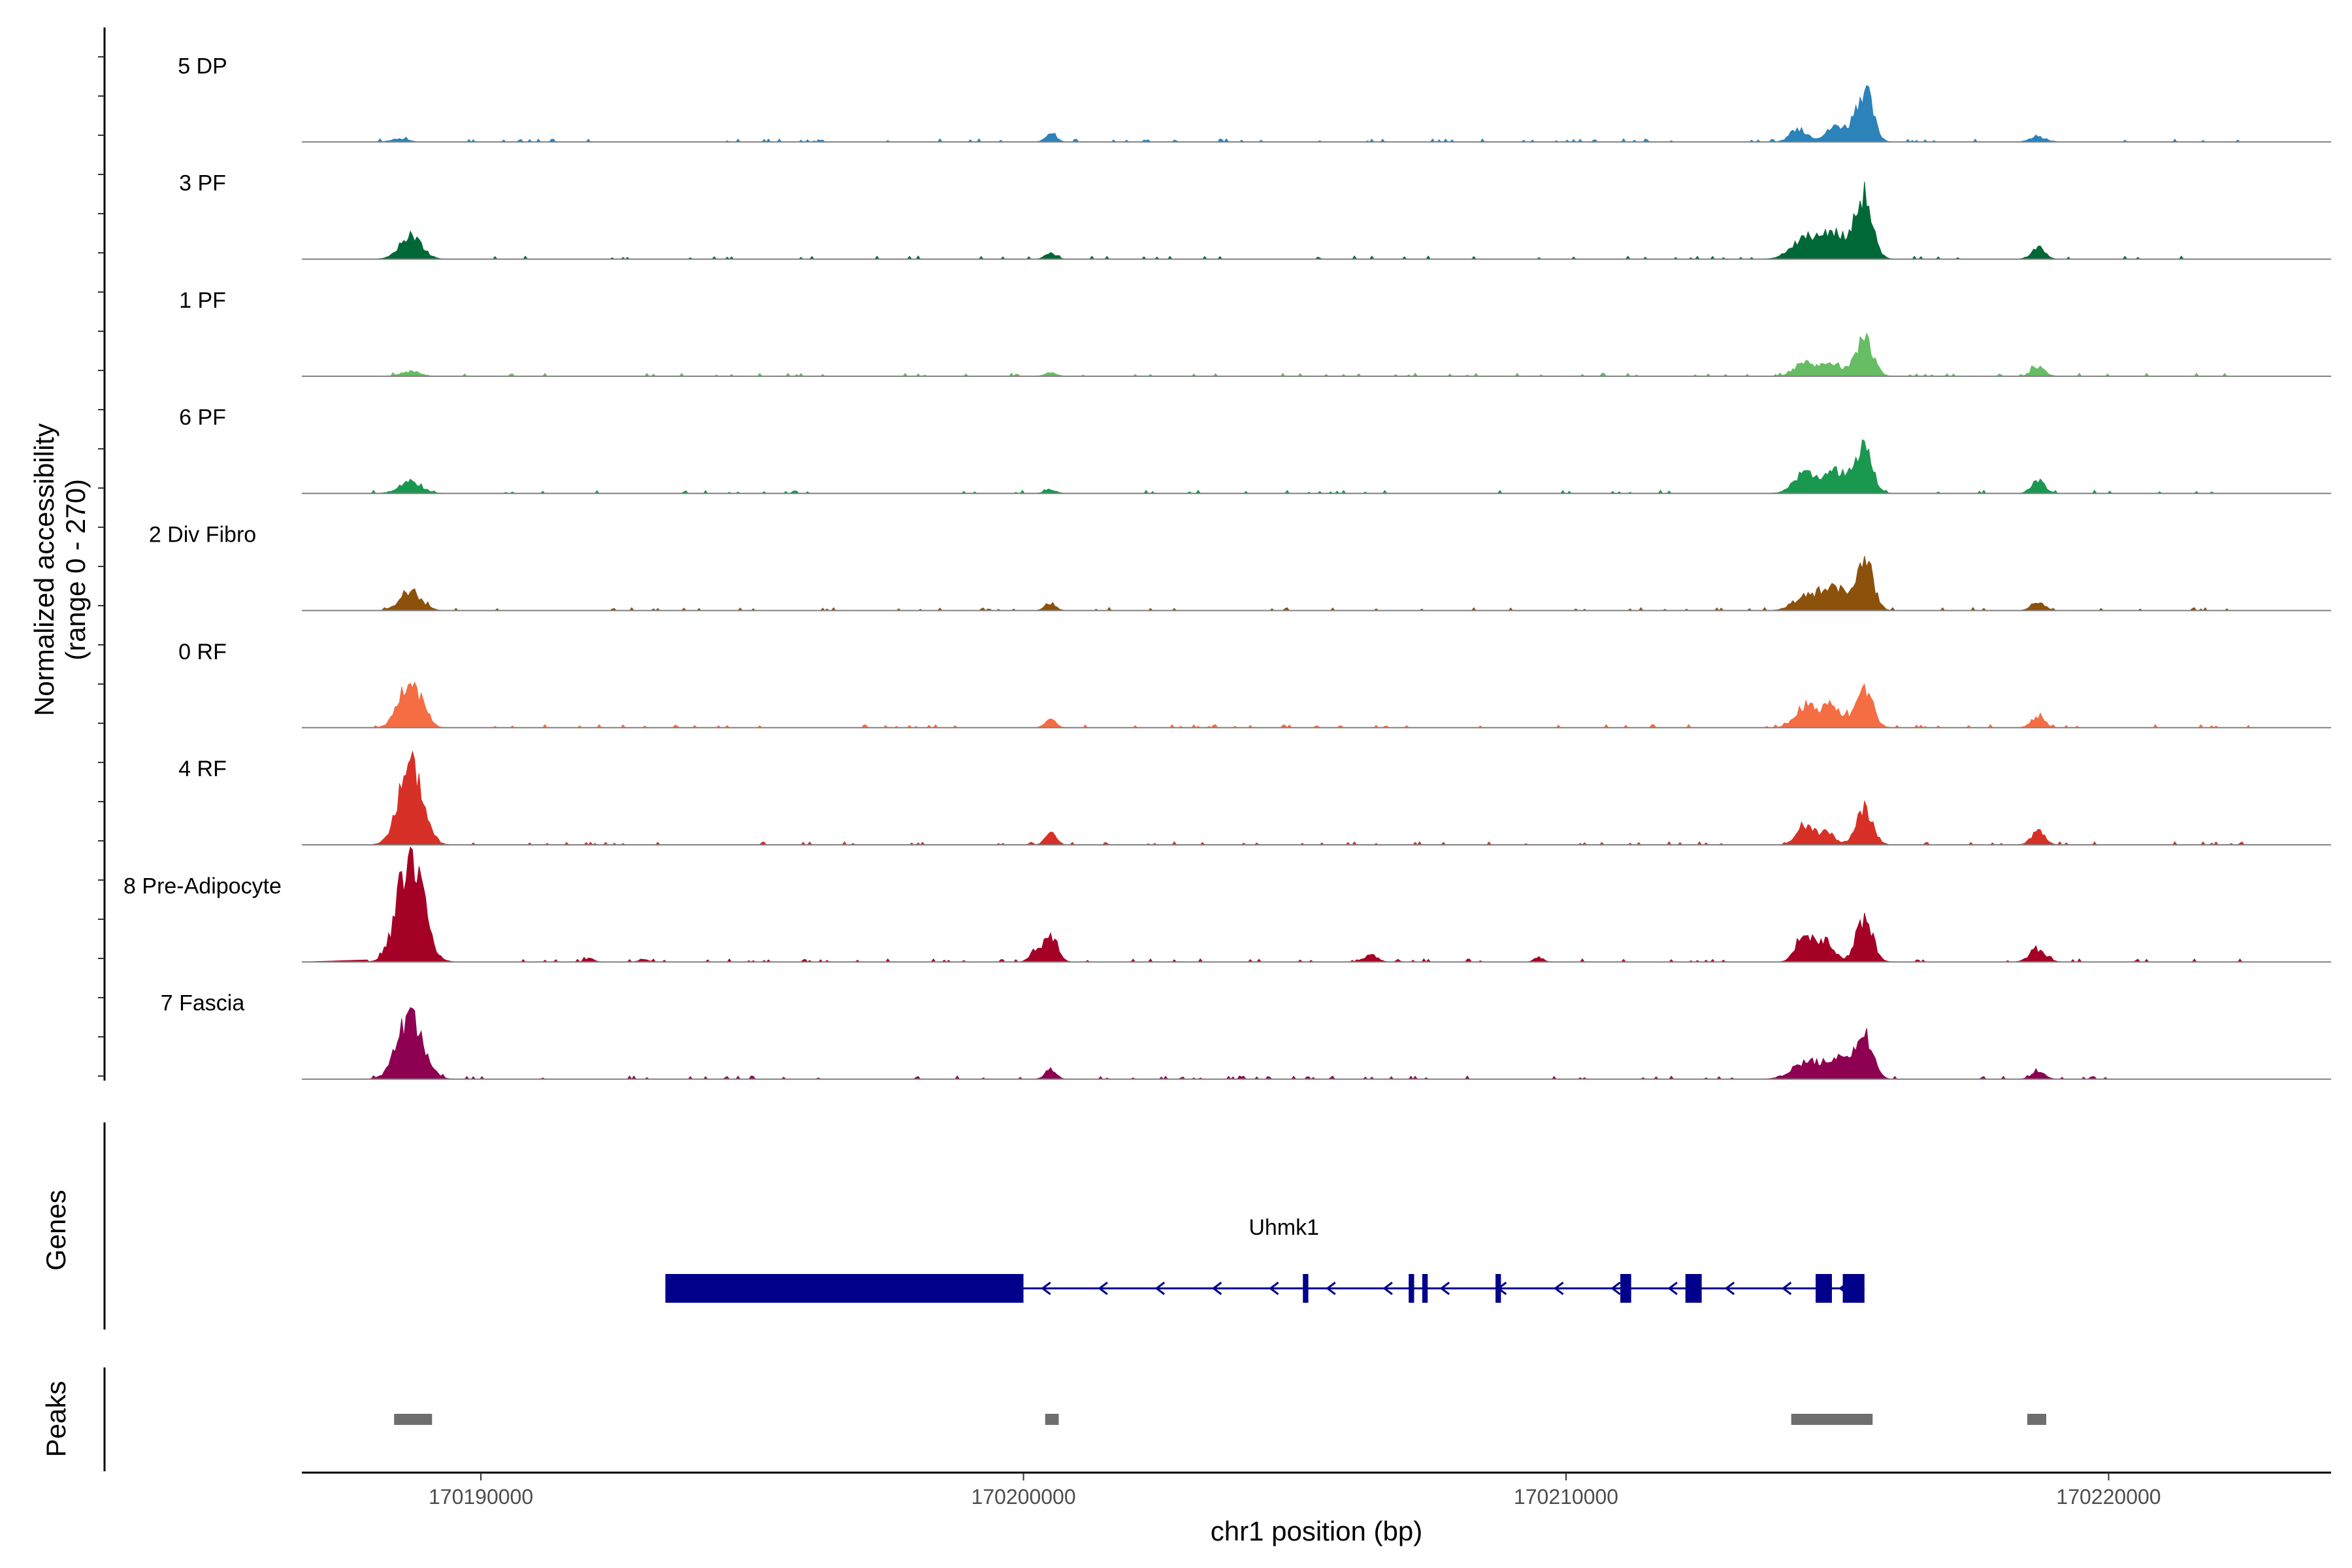  Describe the element at coordinates (202, 535) in the screenshot. I see `track-label: 2 Div Fibro` at that location.